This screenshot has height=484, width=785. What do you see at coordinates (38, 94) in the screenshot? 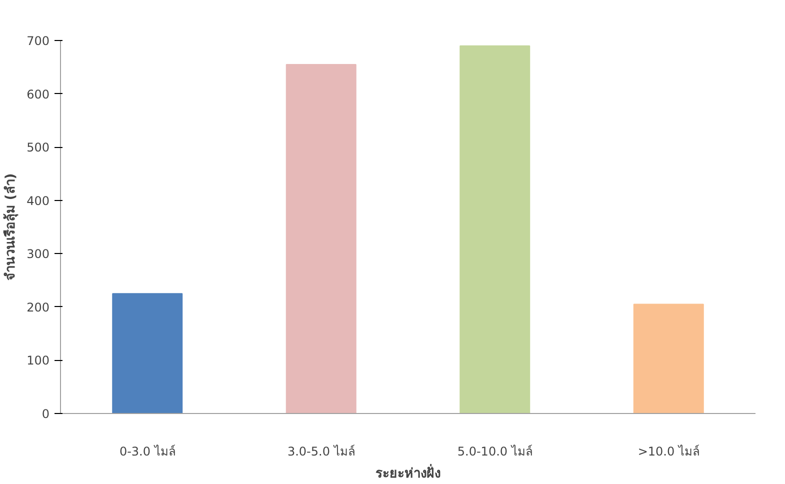
I see `y-tick-label: 600` at bounding box center [38, 94].